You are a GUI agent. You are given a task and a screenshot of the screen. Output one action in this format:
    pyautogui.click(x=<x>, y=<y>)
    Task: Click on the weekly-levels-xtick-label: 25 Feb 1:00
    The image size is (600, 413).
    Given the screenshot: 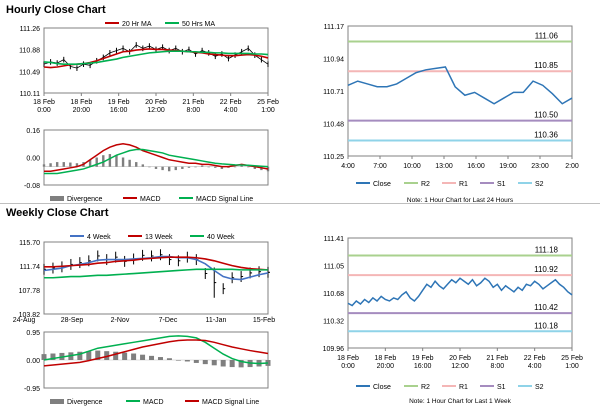 What is the action you would take?
    pyautogui.click(x=572, y=362)
    